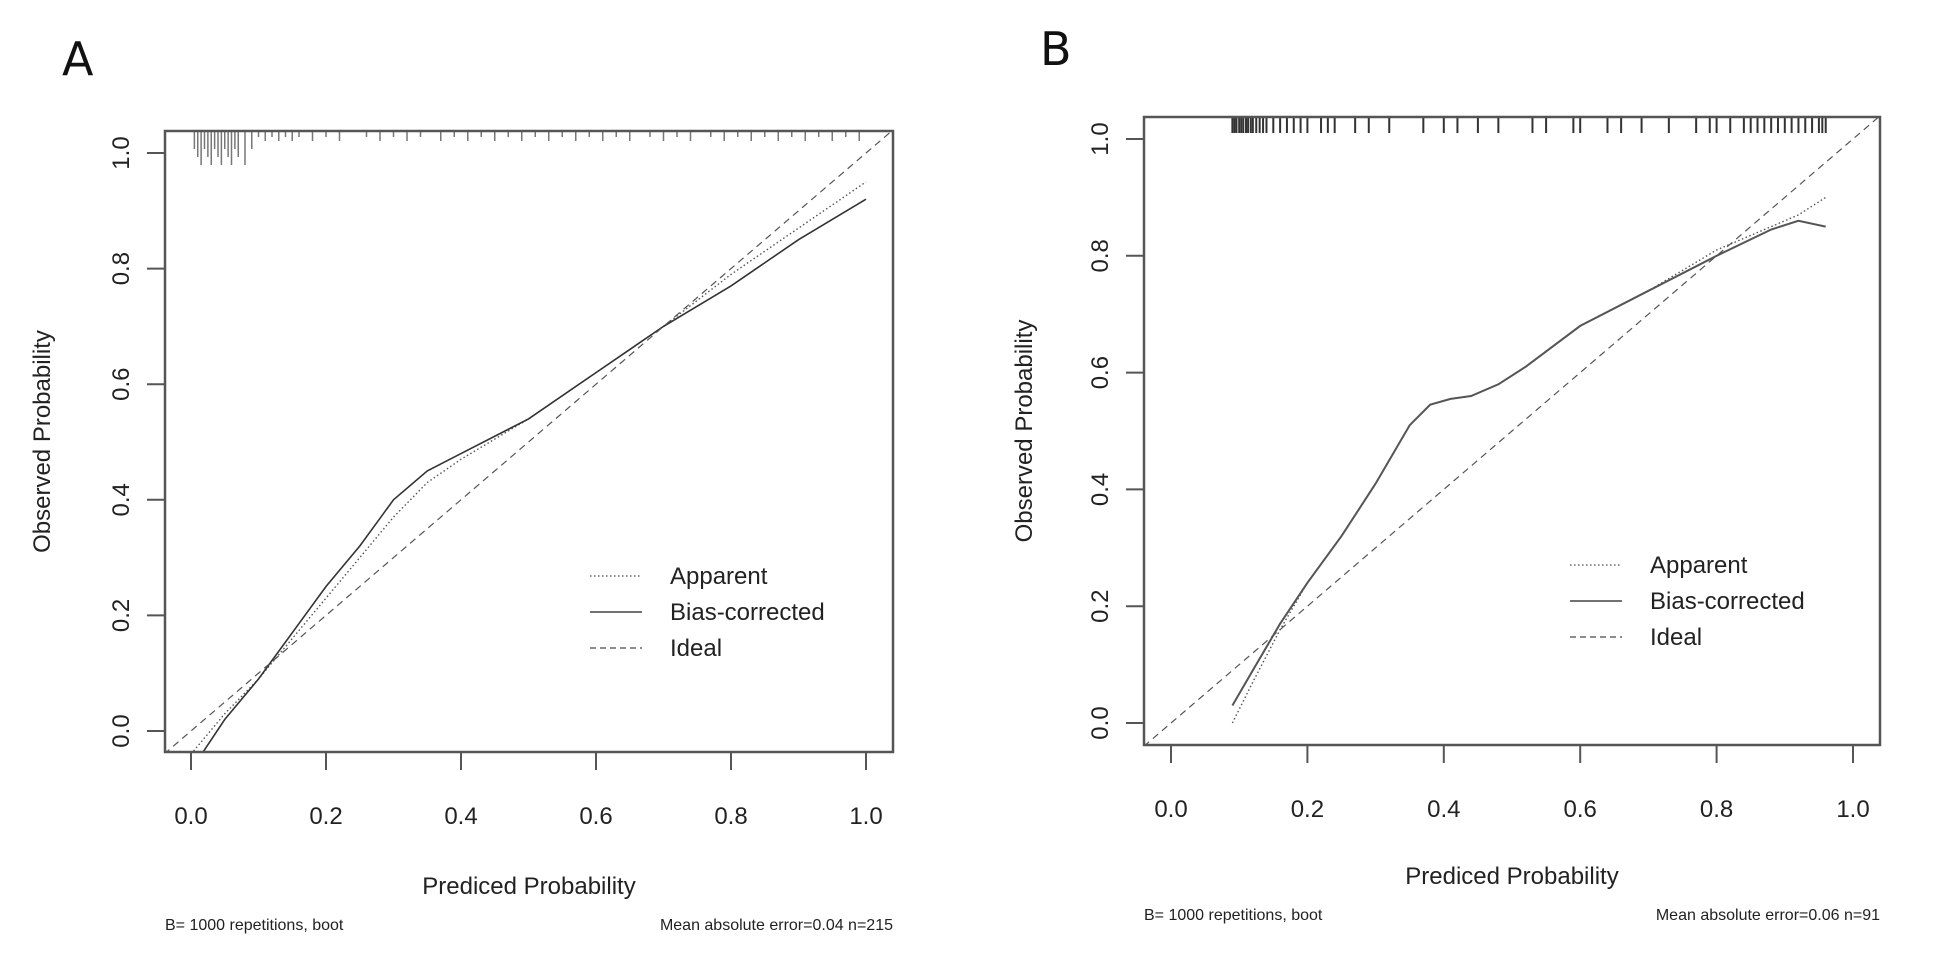 This screenshot has height=965, width=1945. Describe the element at coordinates (1768, 915) in the screenshot. I see `footnote-mae: Mean absolute error=0.06 n=91` at that location.